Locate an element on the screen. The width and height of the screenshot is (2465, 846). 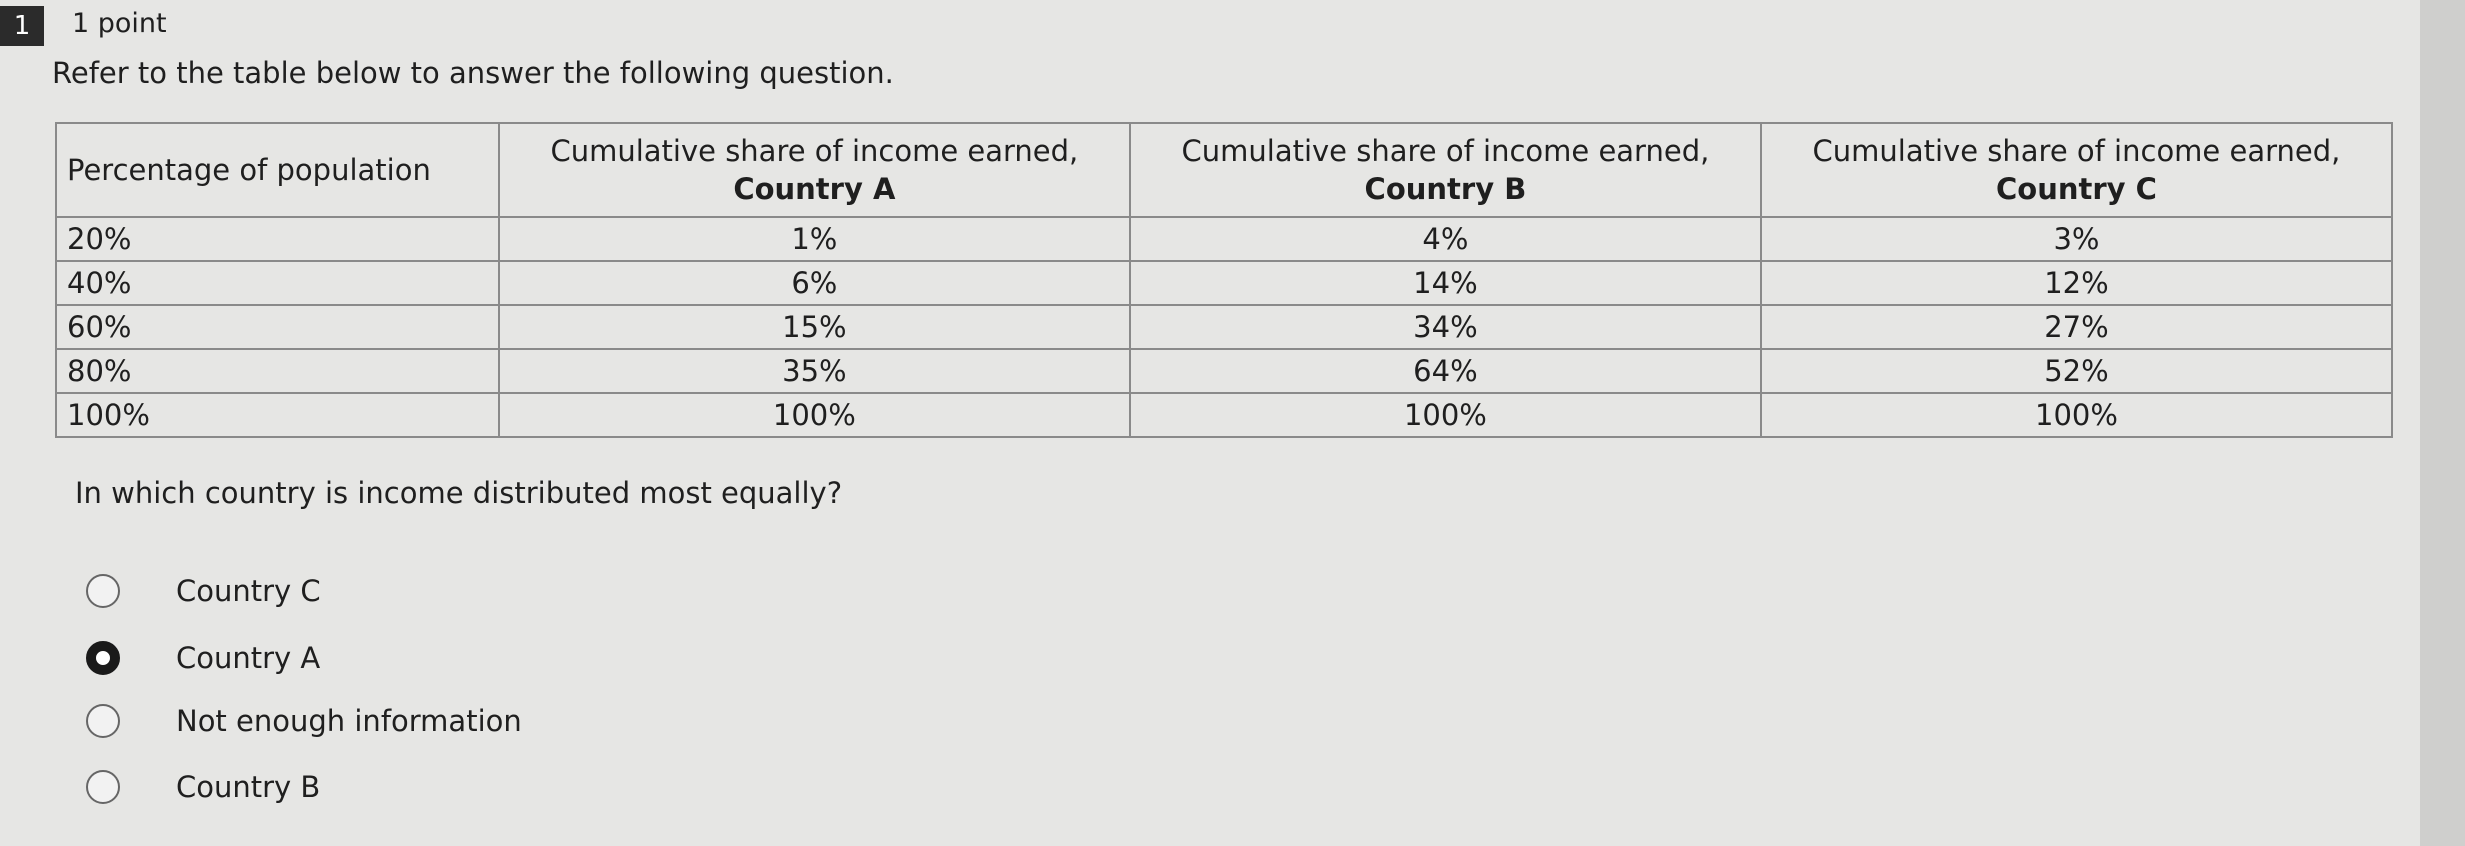
header-country: Country B is located at coordinates (1445, 189).